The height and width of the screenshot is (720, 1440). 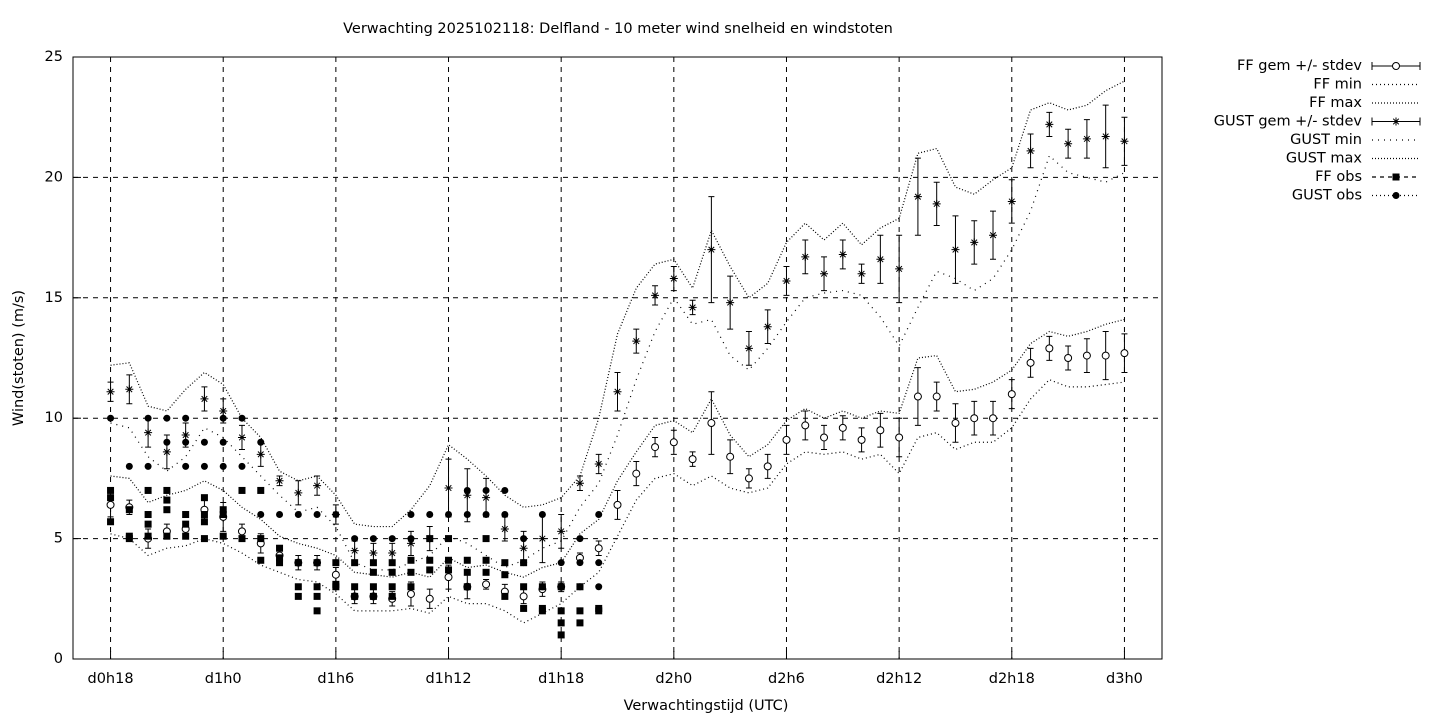 What do you see at coordinates (1288, 122) in the screenshot?
I see `legend-label: GUST gem +/- stdev` at bounding box center [1288, 122].